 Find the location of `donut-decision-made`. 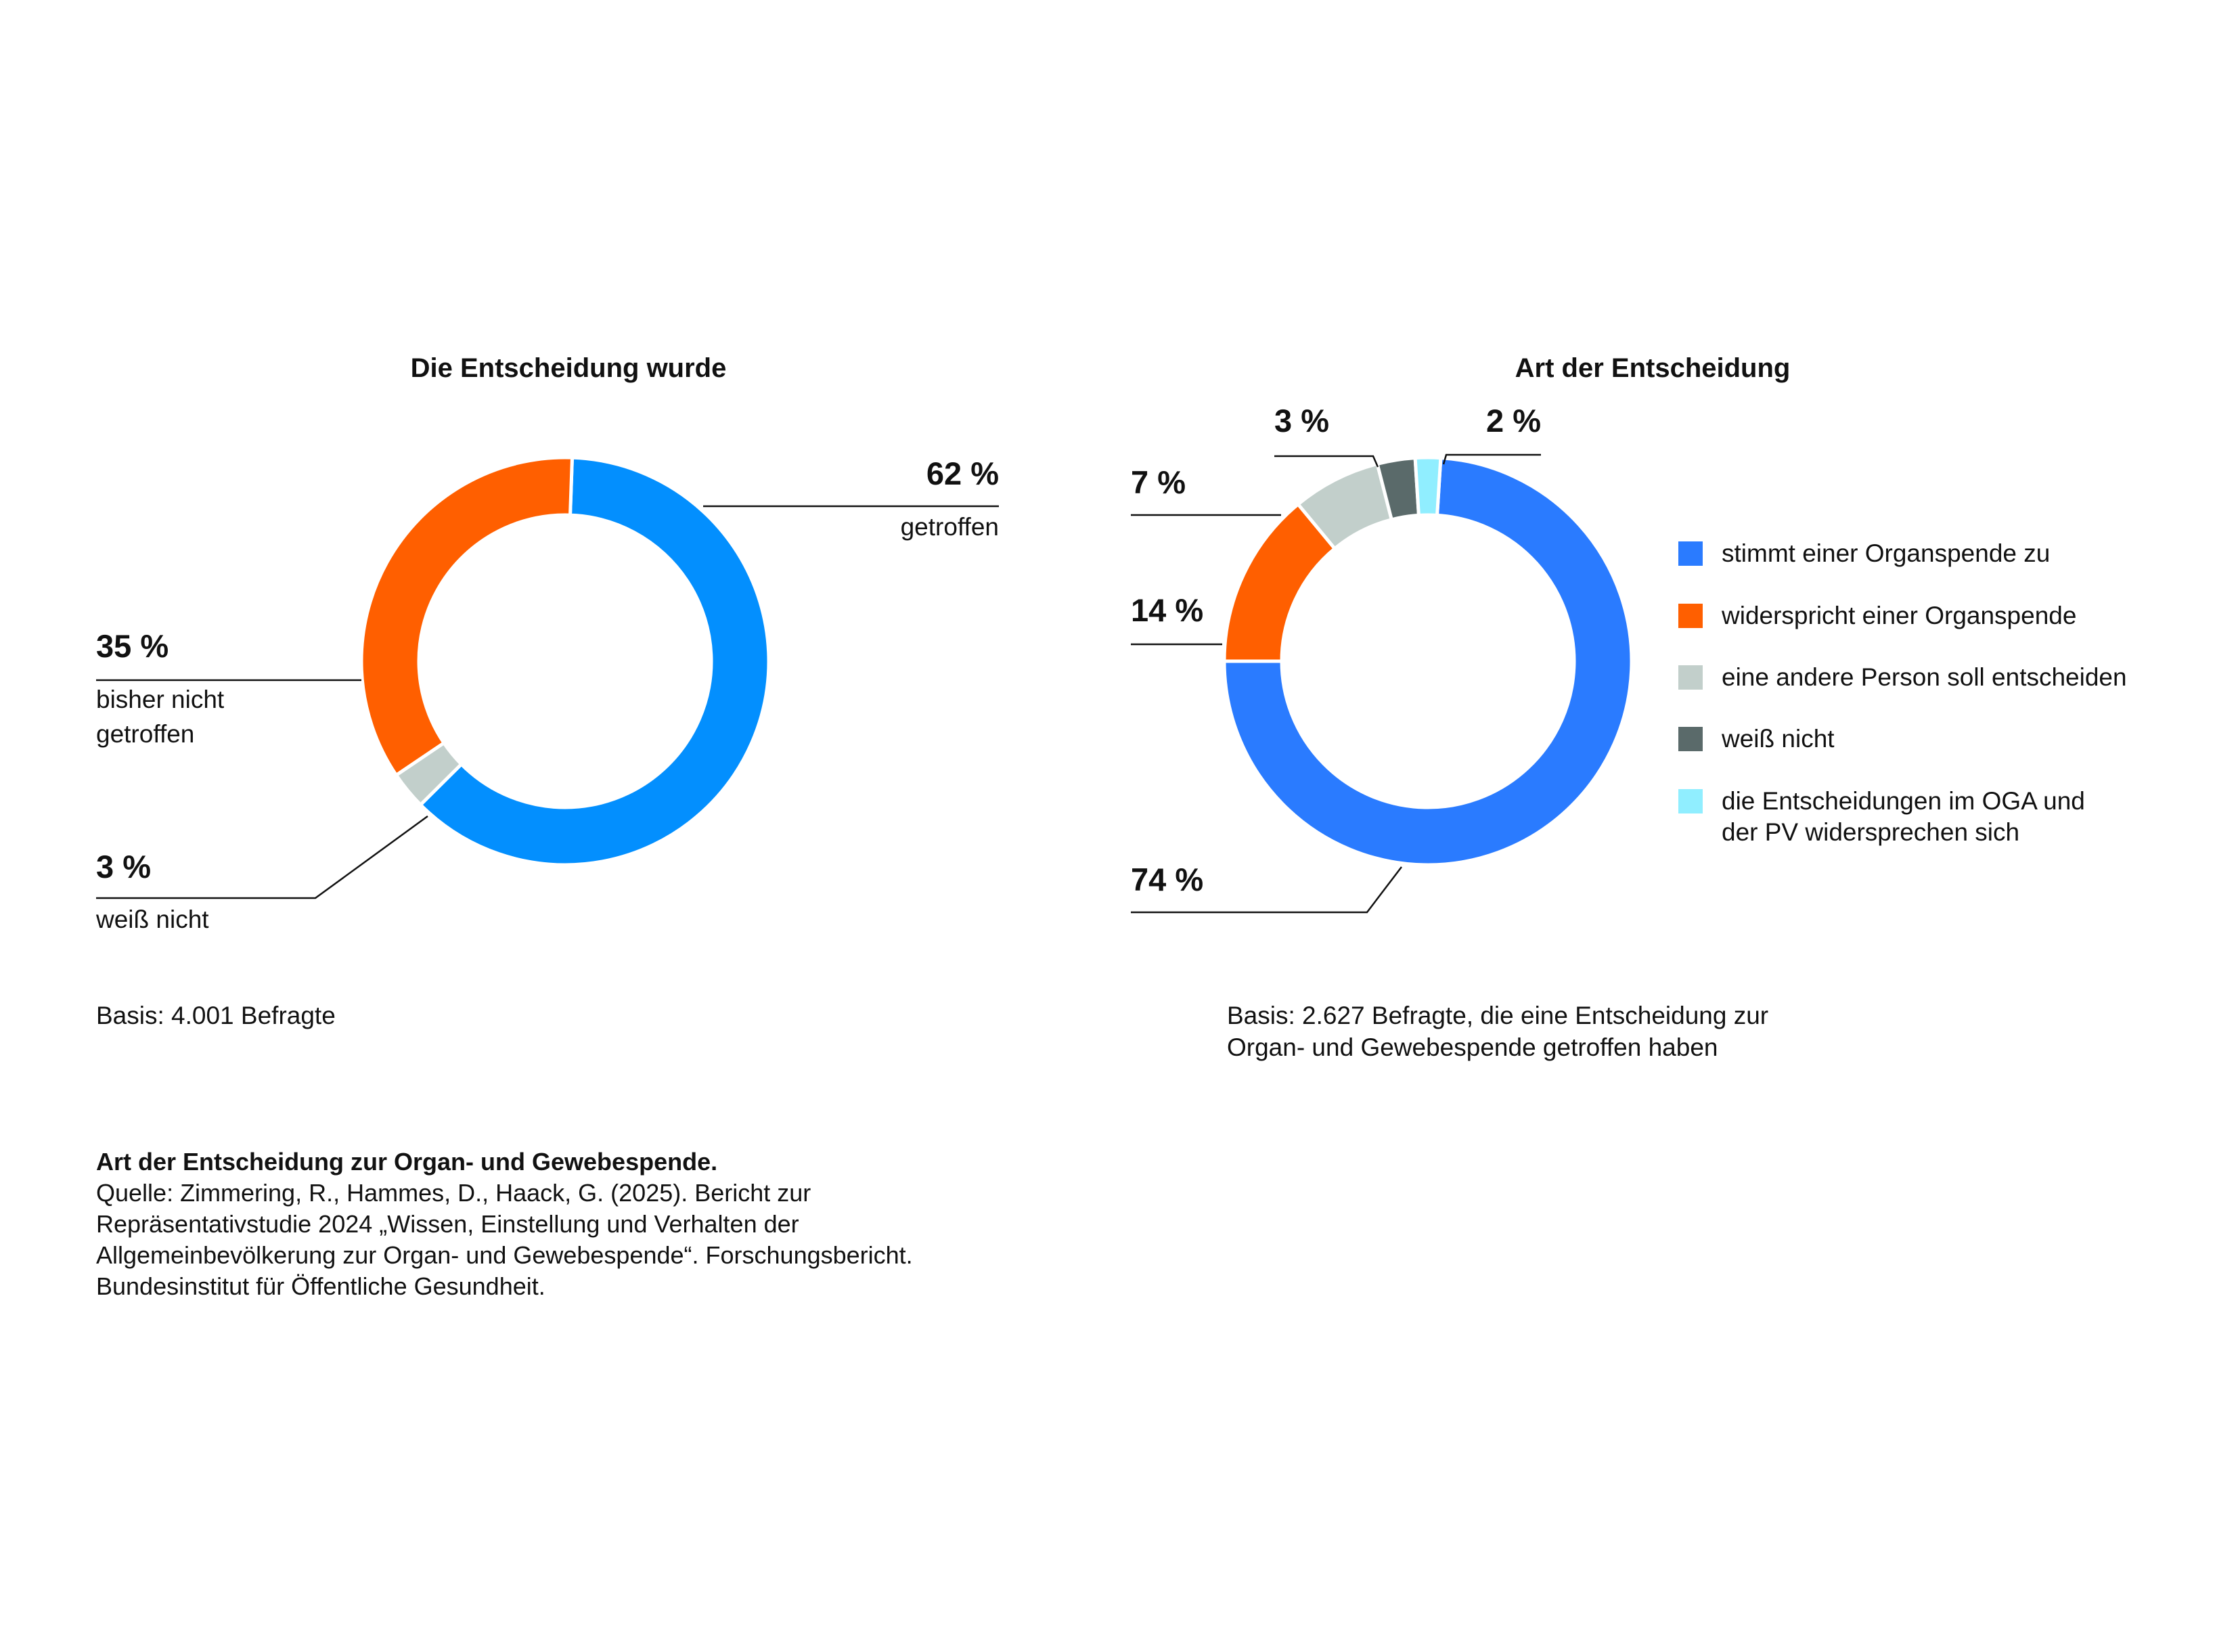

donut-decision-made is located at coordinates (565, 661).